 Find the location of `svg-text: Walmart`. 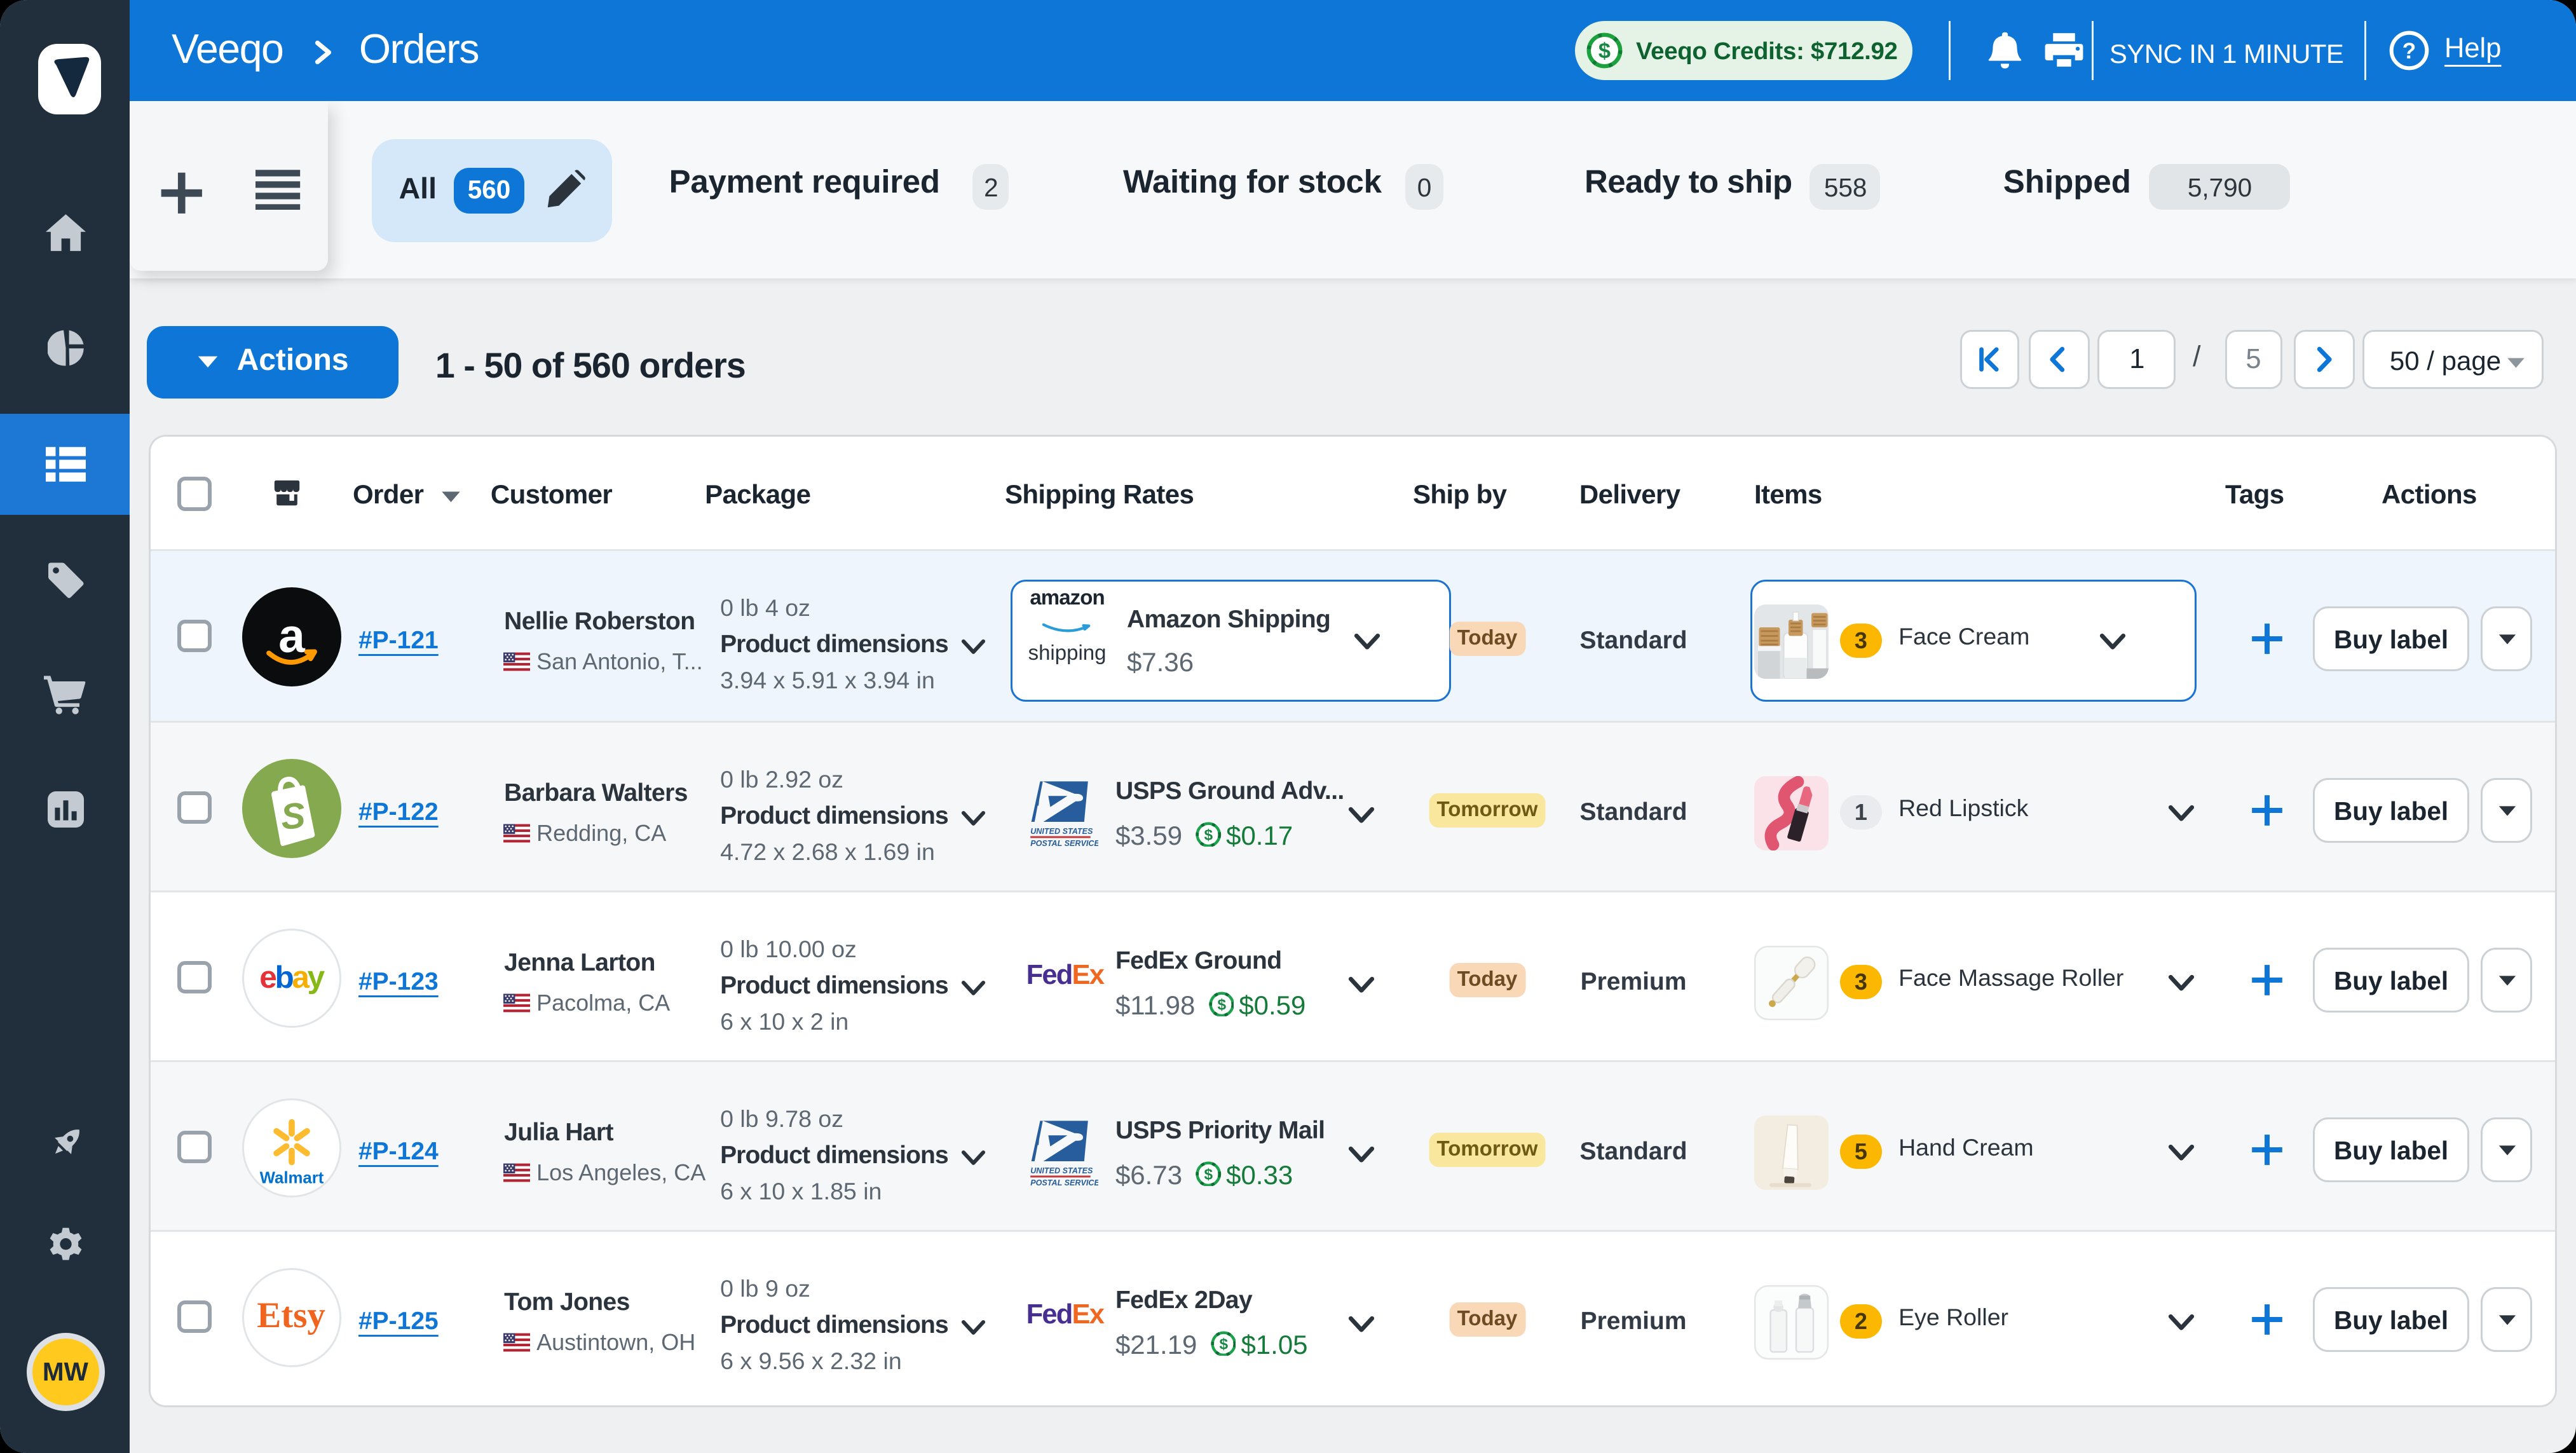

svg-text: Walmart is located at coordinates (291, 1177).